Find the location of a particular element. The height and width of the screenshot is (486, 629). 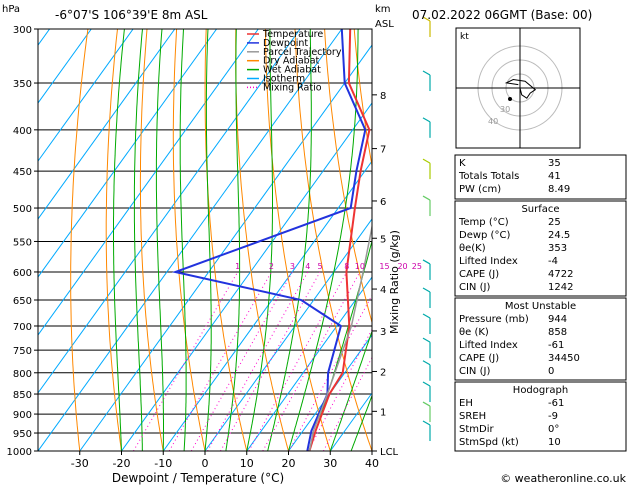

km-tick-label: 6 is located at coordinates (383, 202).